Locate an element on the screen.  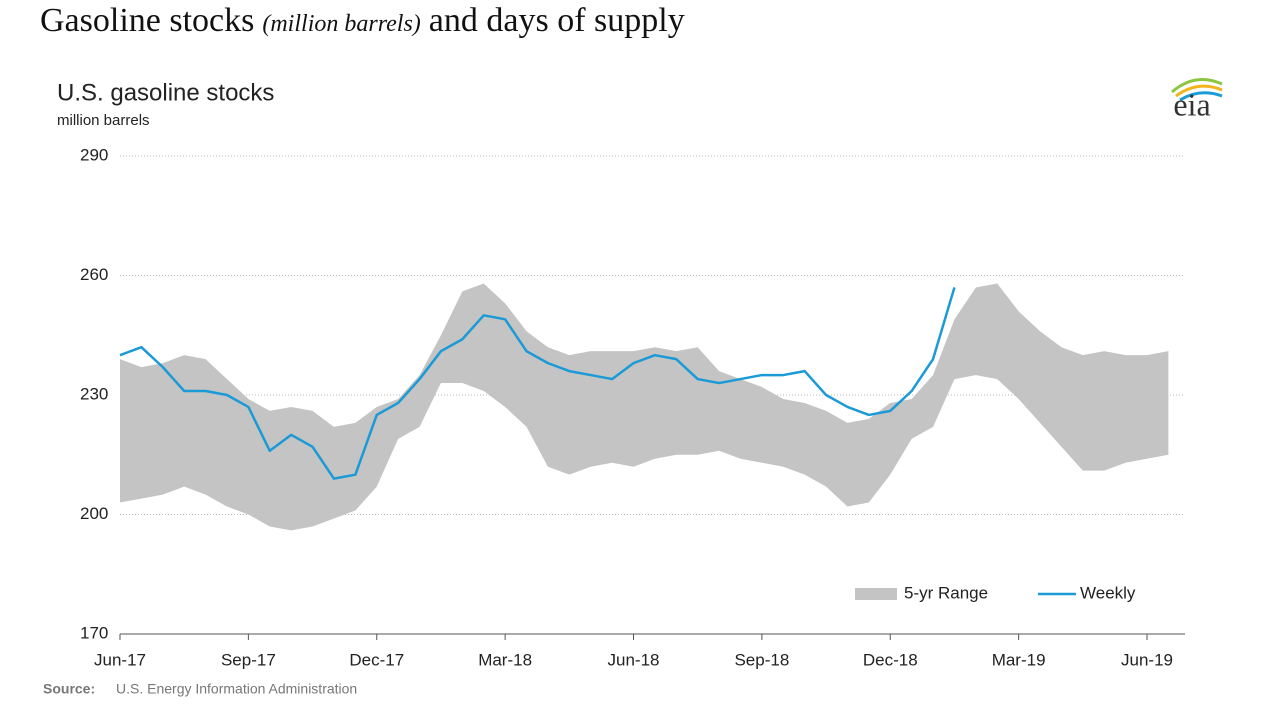
x-tick-label: Dec-17 is located at coordinates (376, 659).